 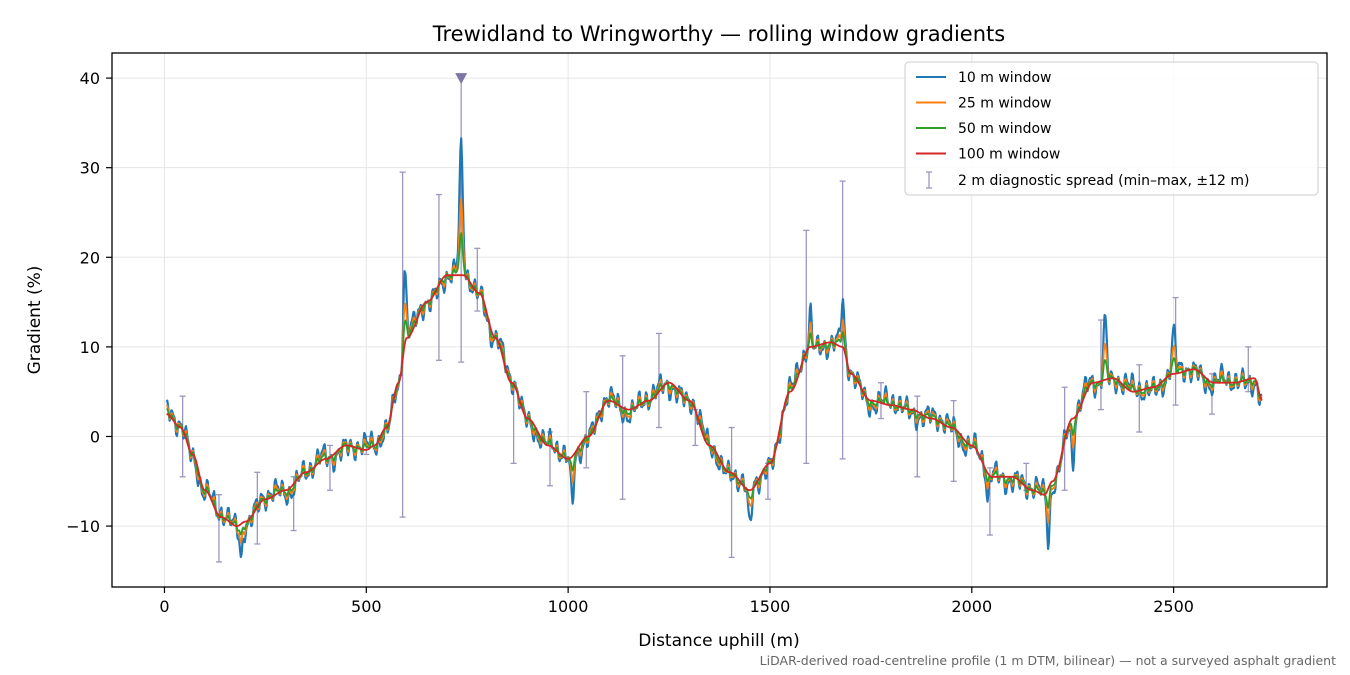 What do you see at coordinates (90, 257) in the screenshot?
I see `y-tick-label: 20` at bounding box center [90, 257].